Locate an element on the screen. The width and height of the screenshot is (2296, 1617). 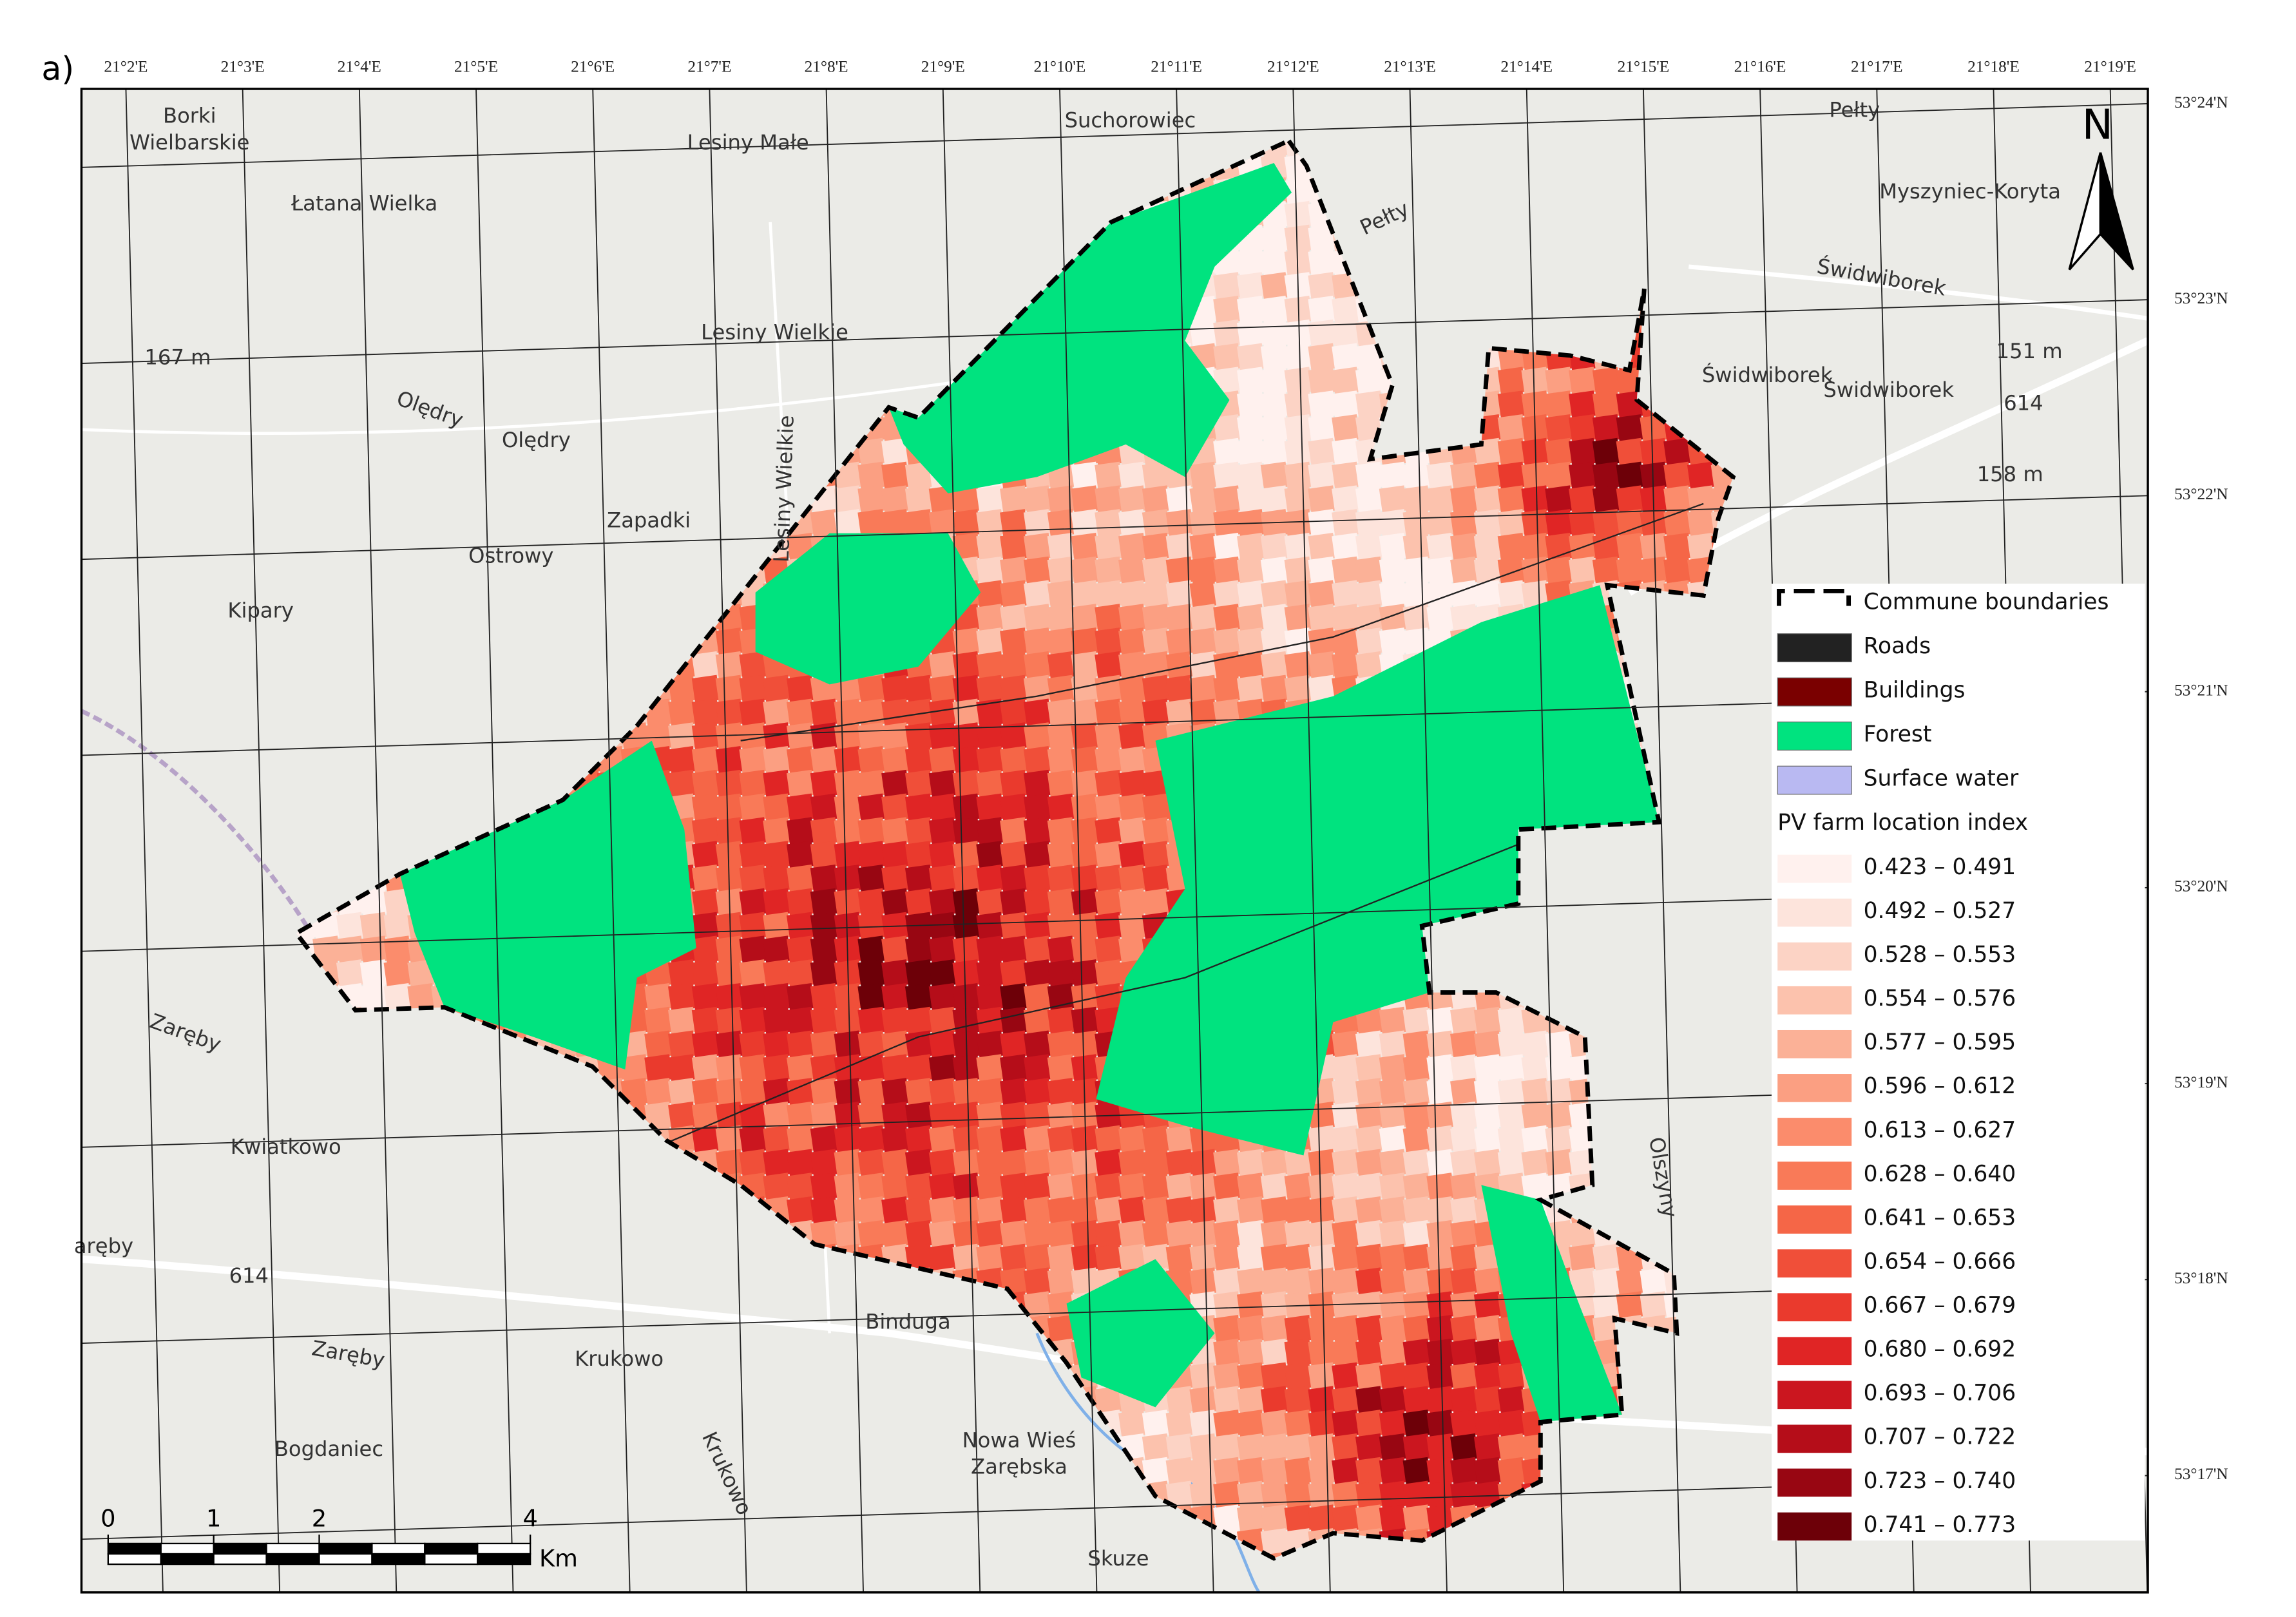
panel-label: a) is located at coordinates (57, 69).